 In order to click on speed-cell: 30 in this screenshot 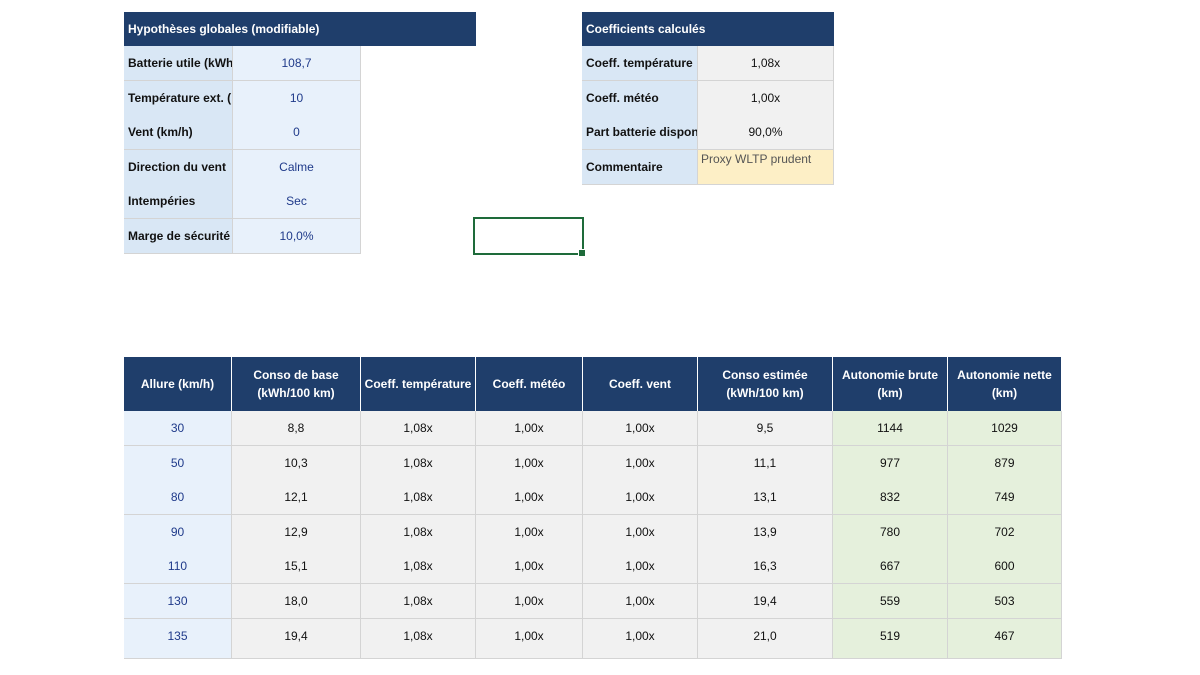, I will do `click(178, 428)`.